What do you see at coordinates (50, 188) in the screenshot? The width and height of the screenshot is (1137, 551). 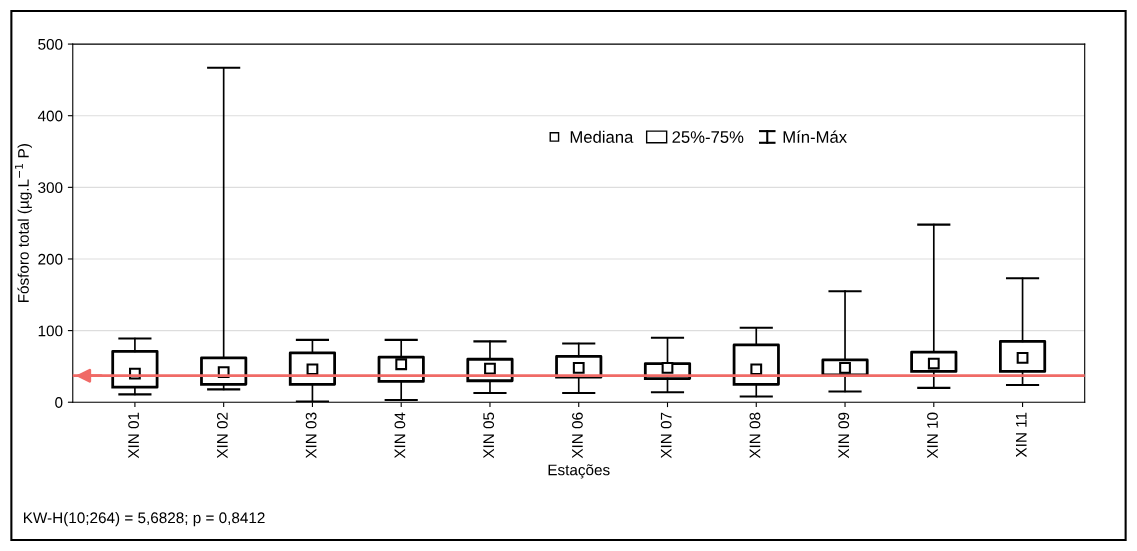 I see `y-tick-label: 300` at bounding box center [50, 188].